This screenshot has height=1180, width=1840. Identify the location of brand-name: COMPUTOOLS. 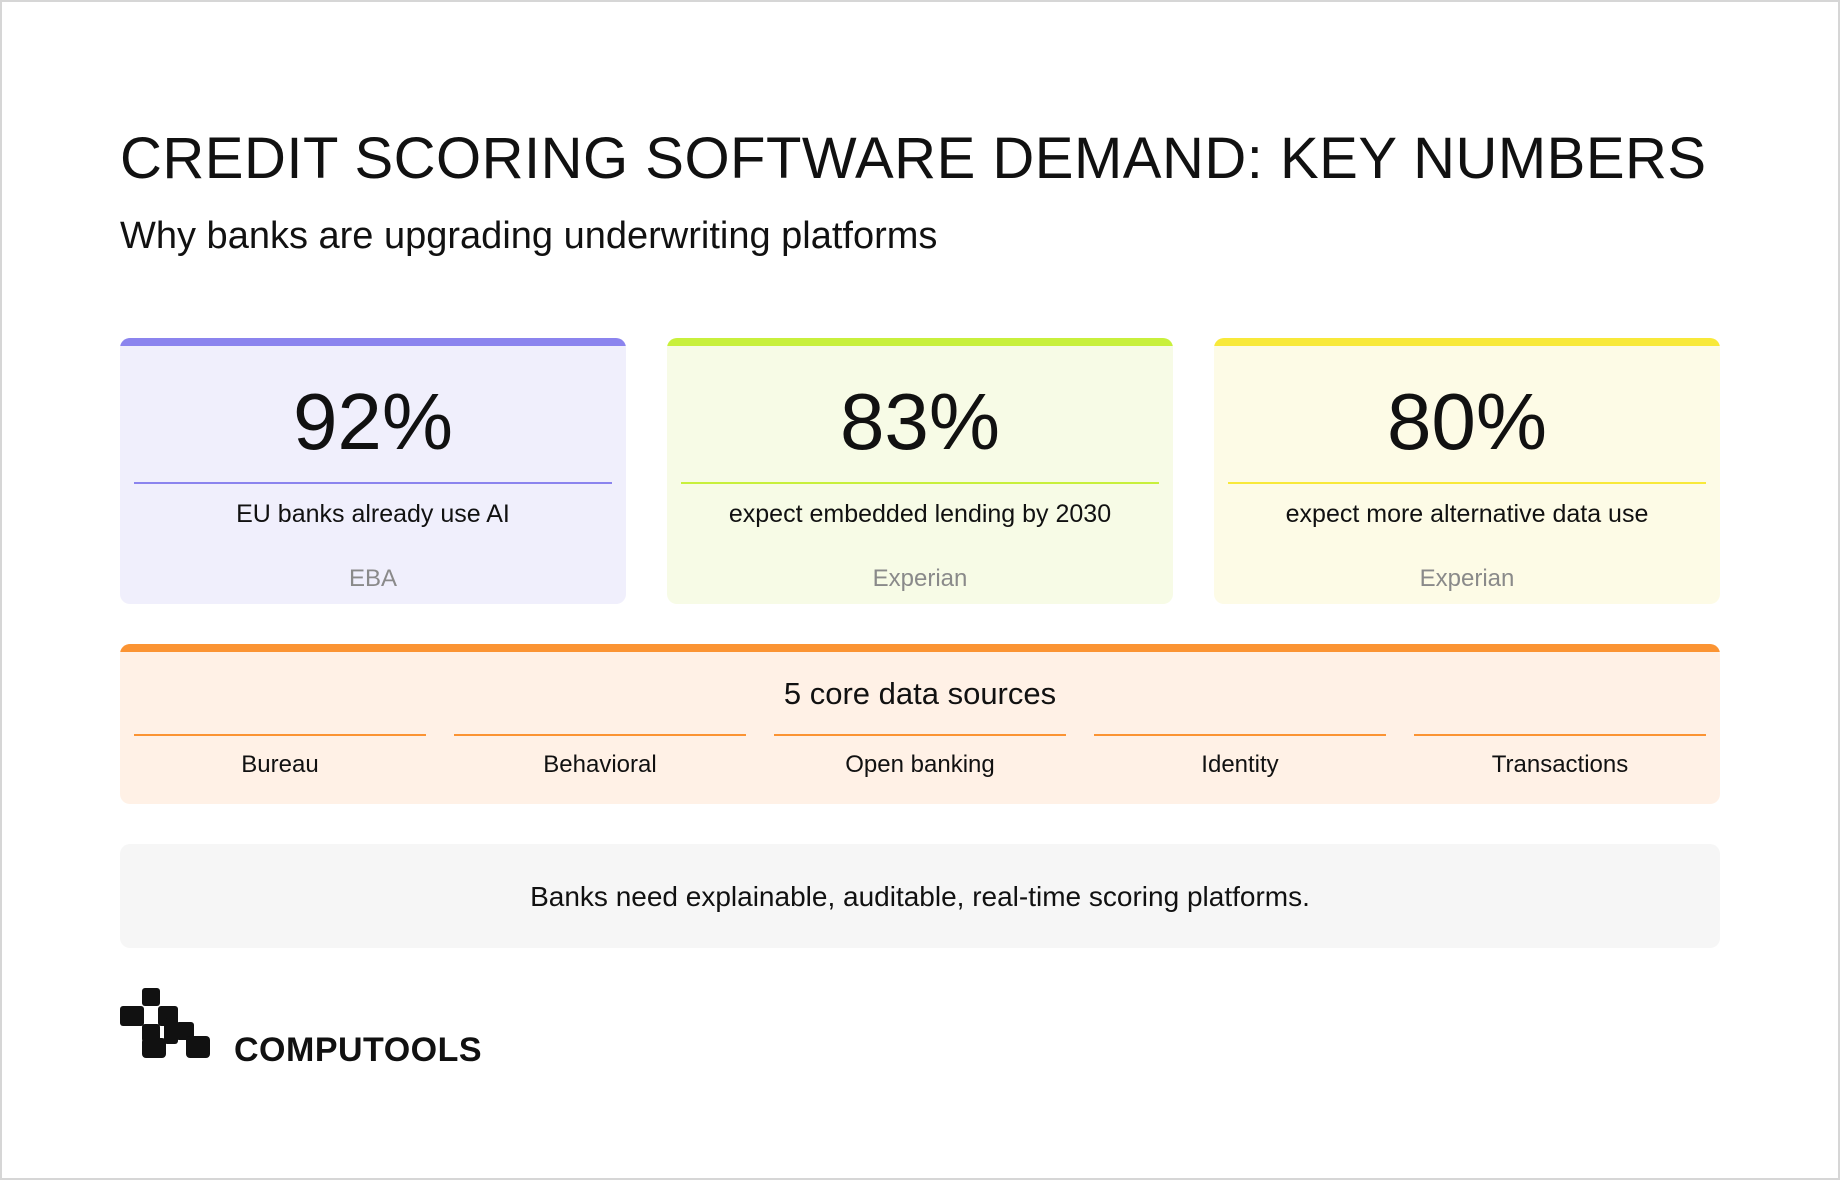
(358, 1050).